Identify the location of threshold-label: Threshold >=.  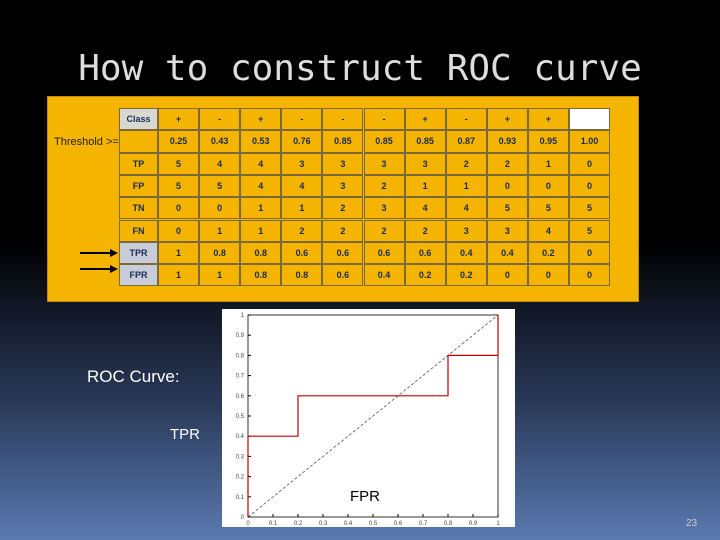
(86, 142).